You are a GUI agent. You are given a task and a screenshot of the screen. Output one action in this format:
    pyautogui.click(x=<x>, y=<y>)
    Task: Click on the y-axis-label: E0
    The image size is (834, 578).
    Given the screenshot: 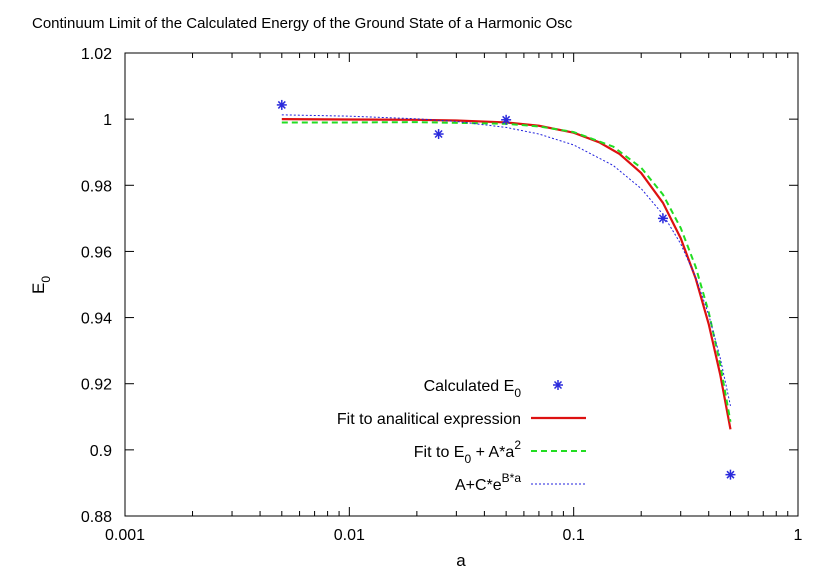 What is the action you would take?
    pyautogui.click(x=41, y=285)
    